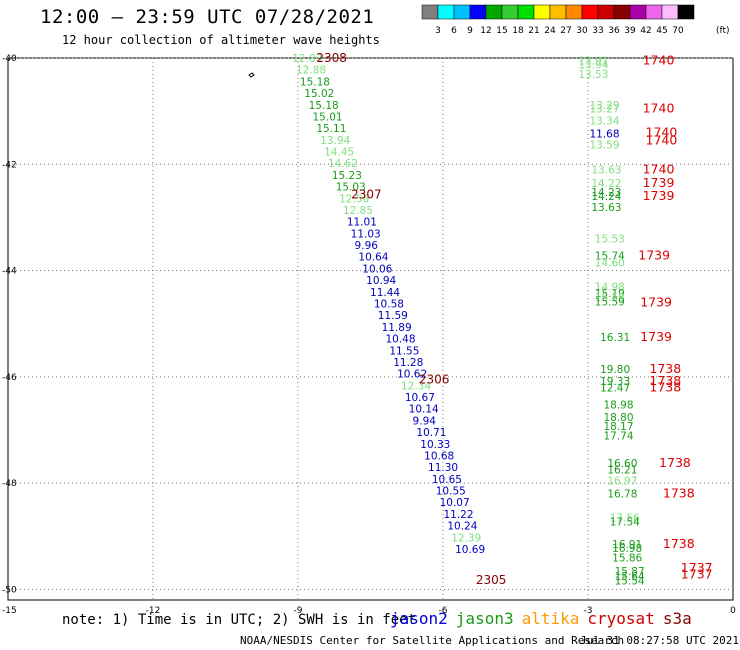 This screenshot has width=740, height=650. I want to click on wave-height-point: 11.44, so click(385, 293).